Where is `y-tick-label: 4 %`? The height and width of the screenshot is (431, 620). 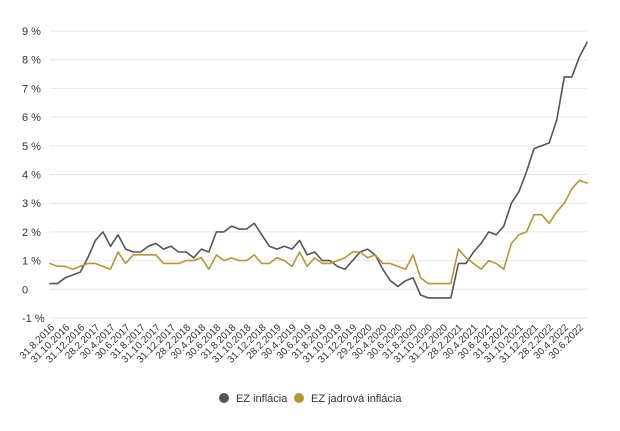 y-tick-label: 4 % is located at coordinates (31, 176).